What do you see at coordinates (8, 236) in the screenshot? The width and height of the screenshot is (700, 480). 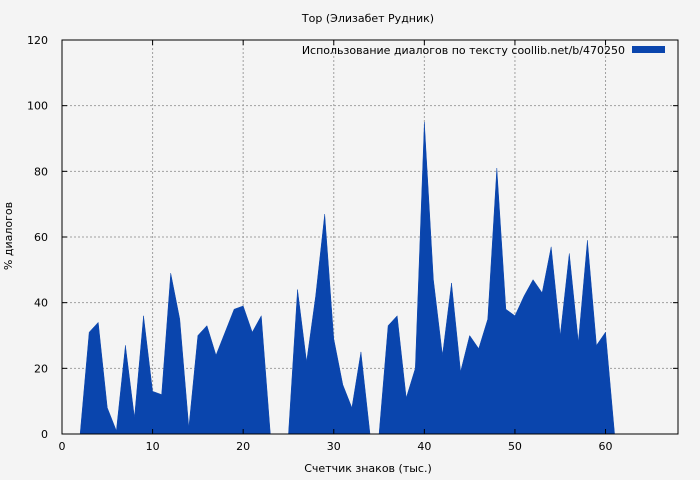 I see `y-axis-label: % диалогов` at bounding box center [8, 236].